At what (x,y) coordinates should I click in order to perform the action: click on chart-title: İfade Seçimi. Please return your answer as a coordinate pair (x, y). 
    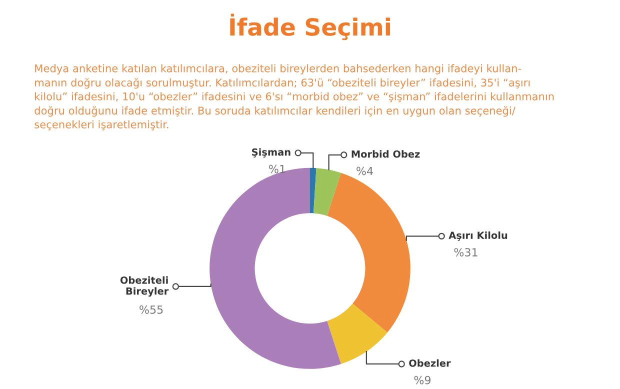
    Looking at the image, I should click on (310, 27).